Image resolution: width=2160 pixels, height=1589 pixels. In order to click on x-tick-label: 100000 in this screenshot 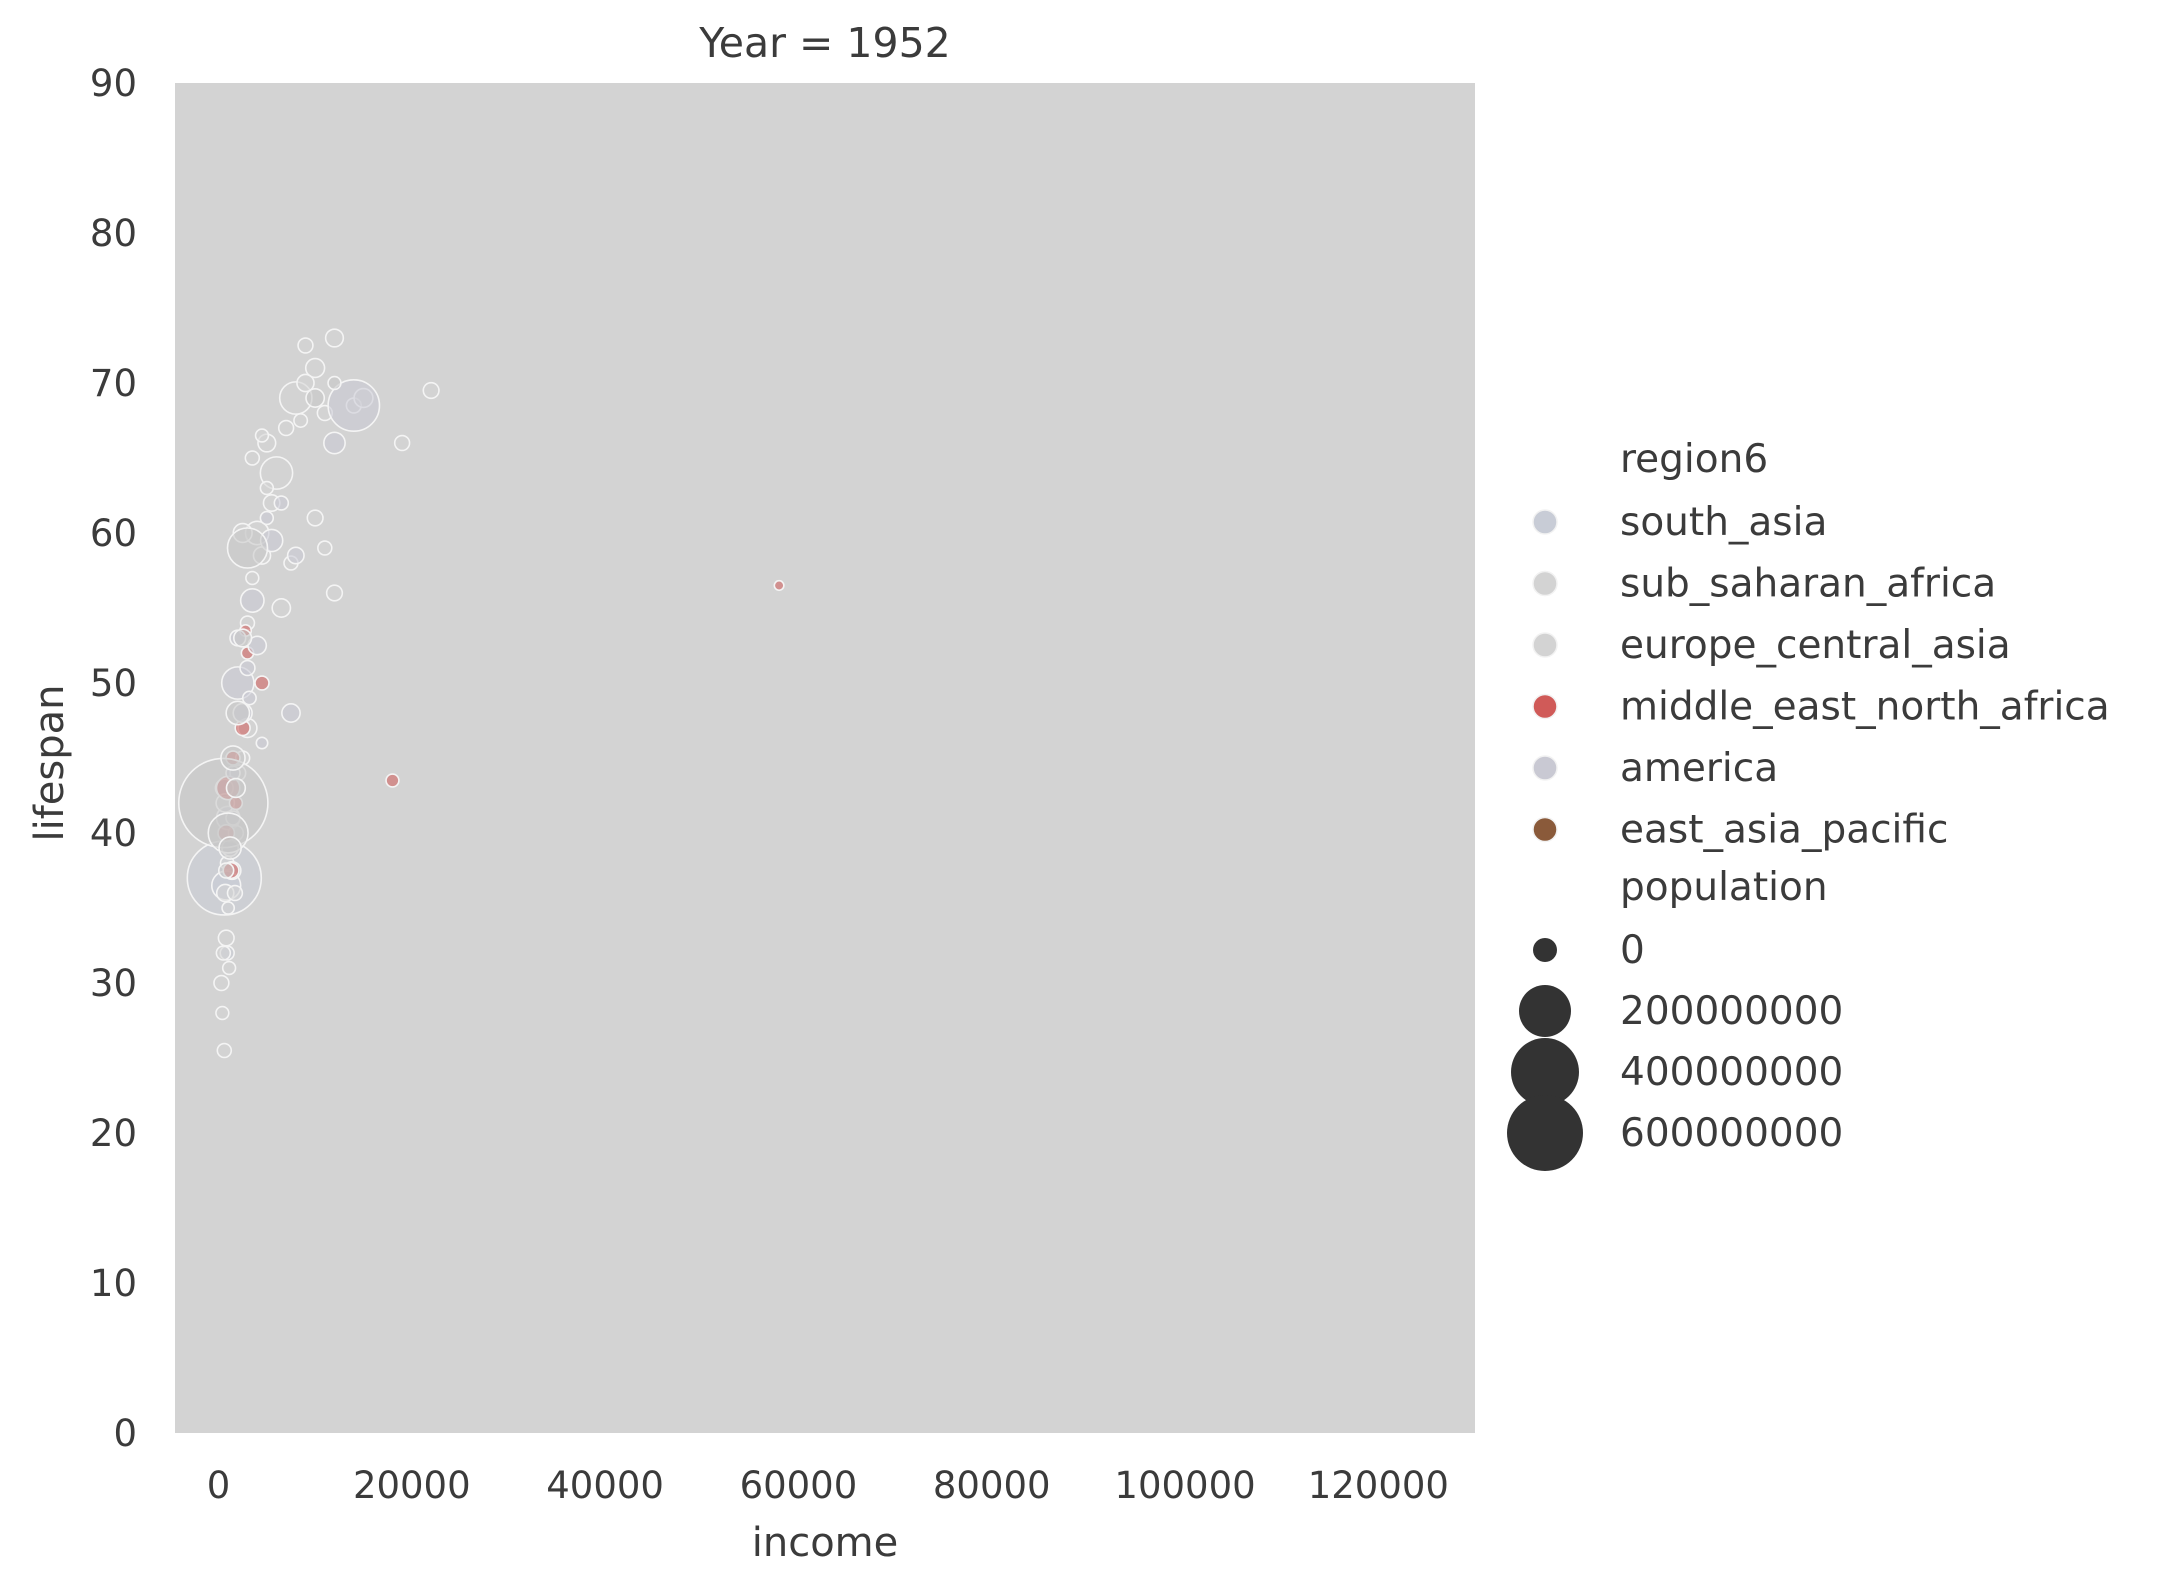, I will do `click(1184, 1485)`.